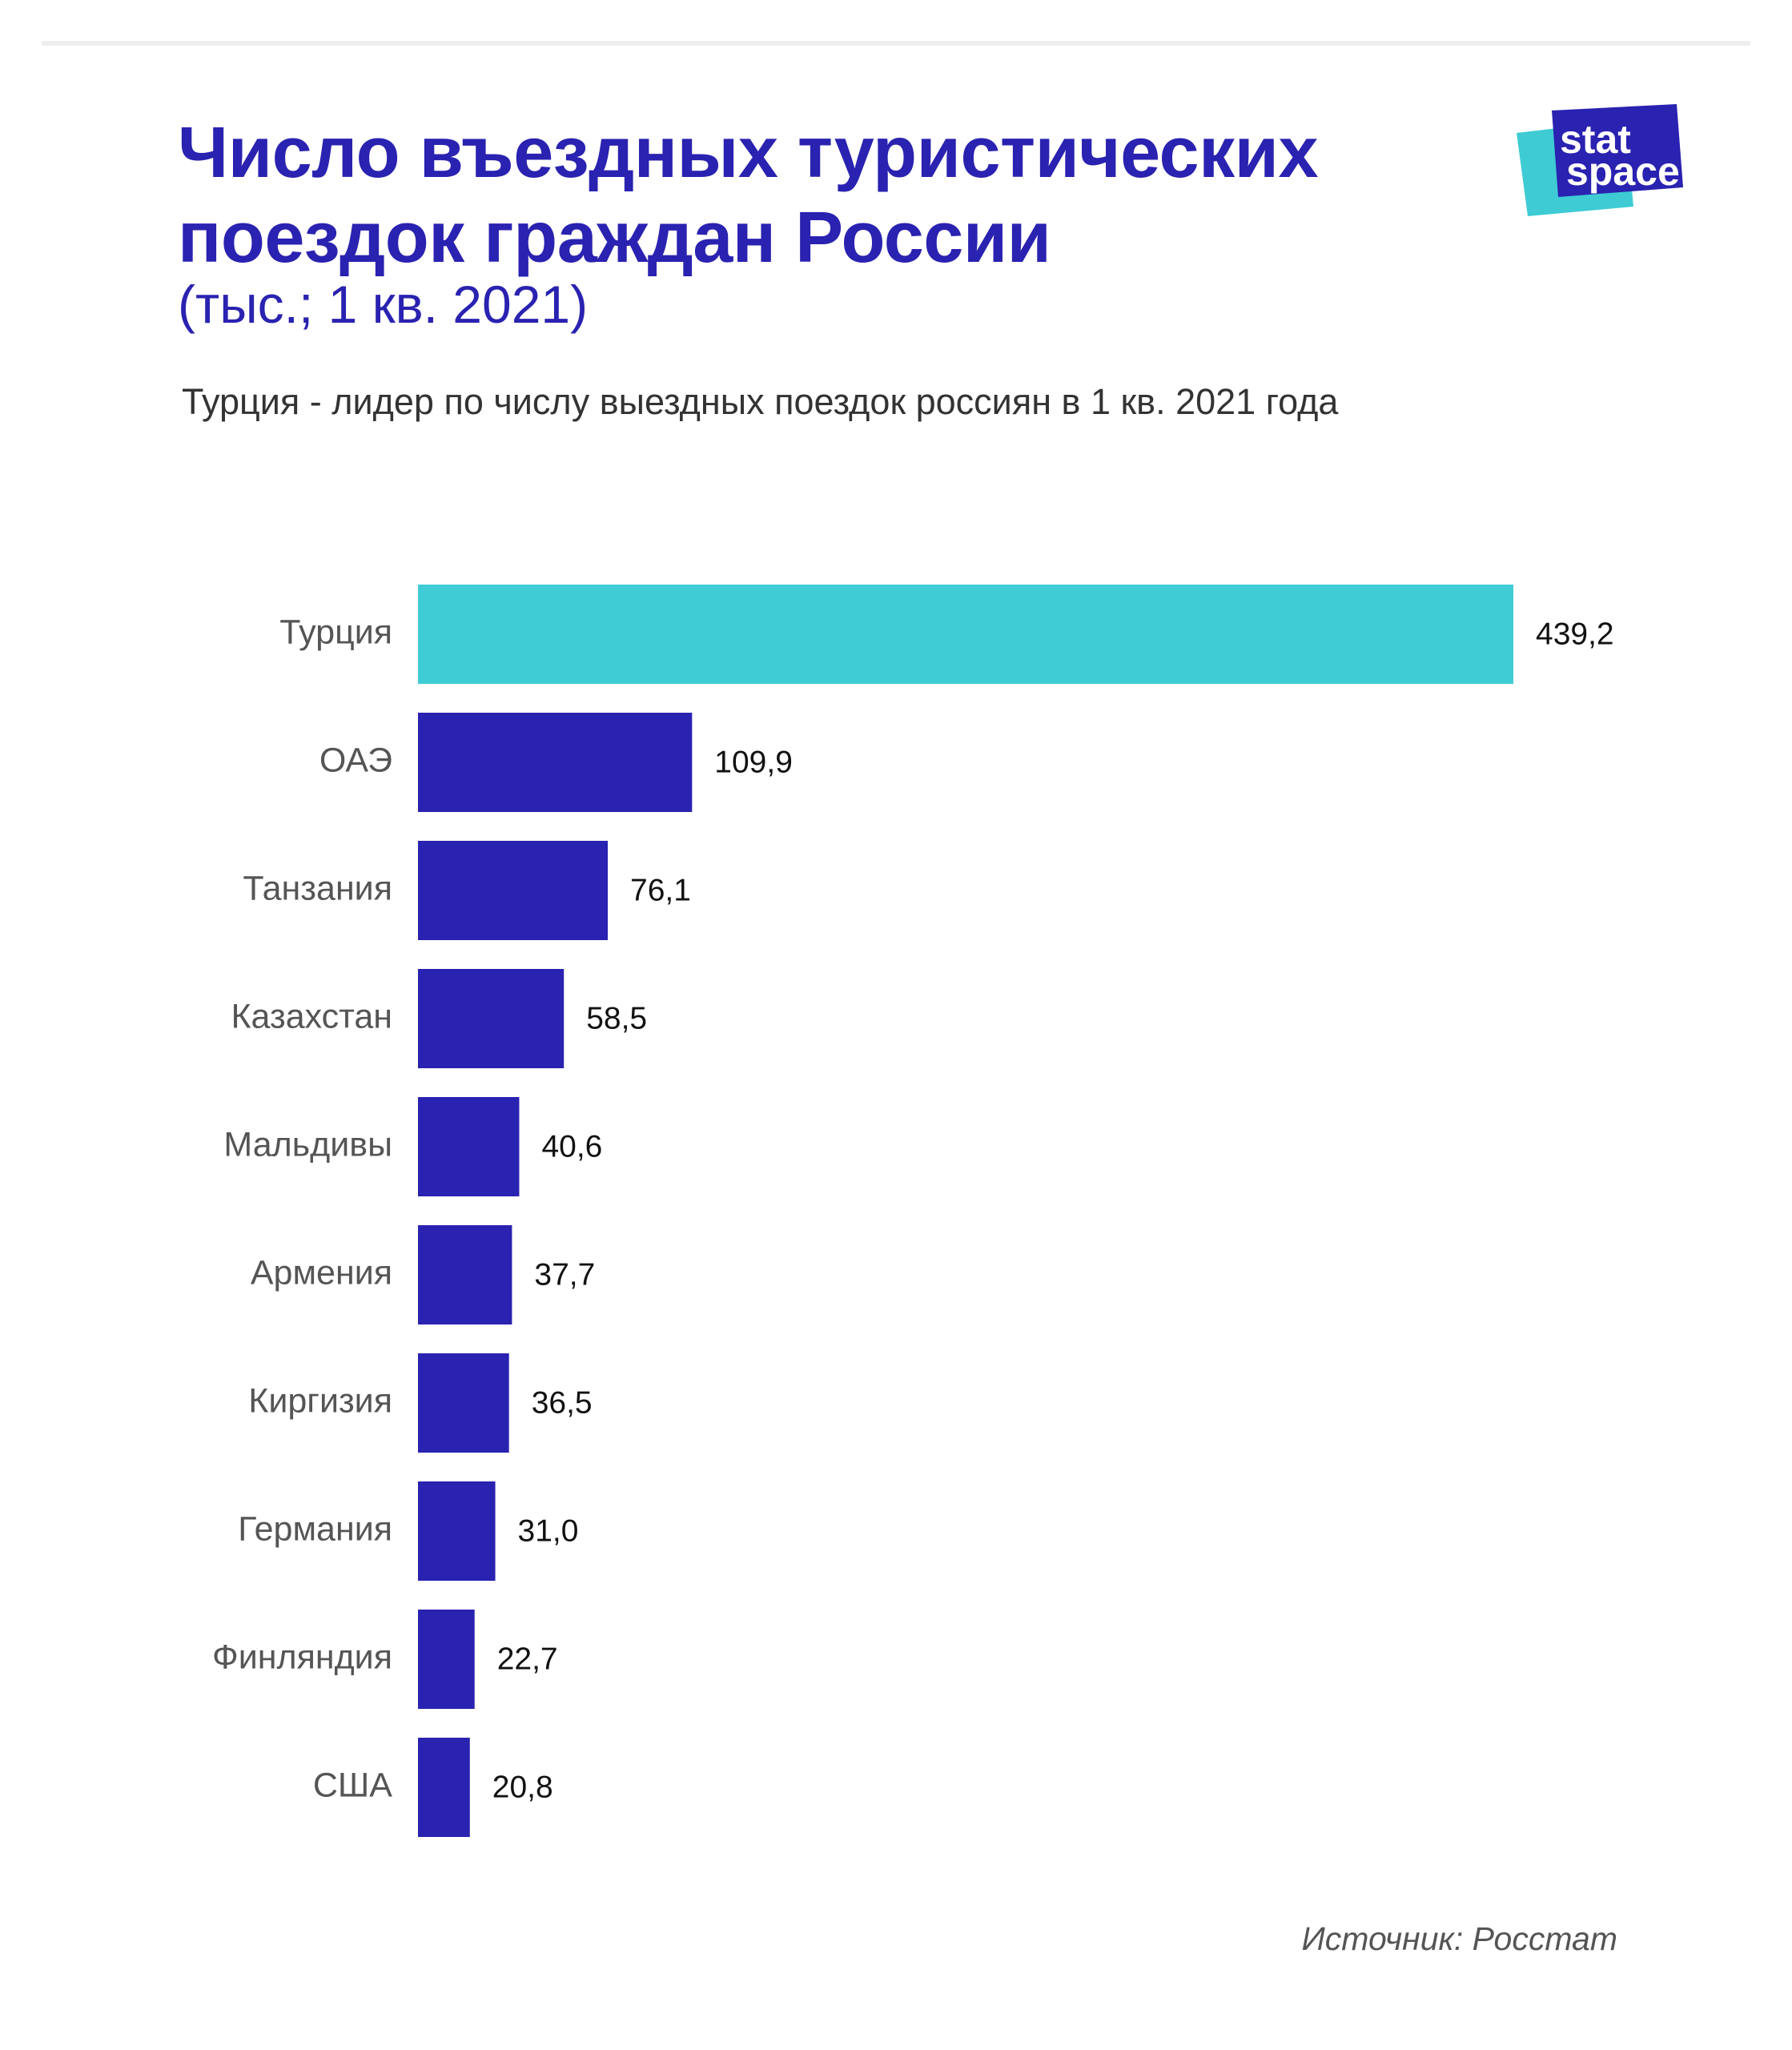 Image resolution: width=1792 pixels, height=2050 pixels. What do you see at coordinates (562, 1402) in the screenshot?
I see `value-label: 36,5` at bounding box center [562, 1402].